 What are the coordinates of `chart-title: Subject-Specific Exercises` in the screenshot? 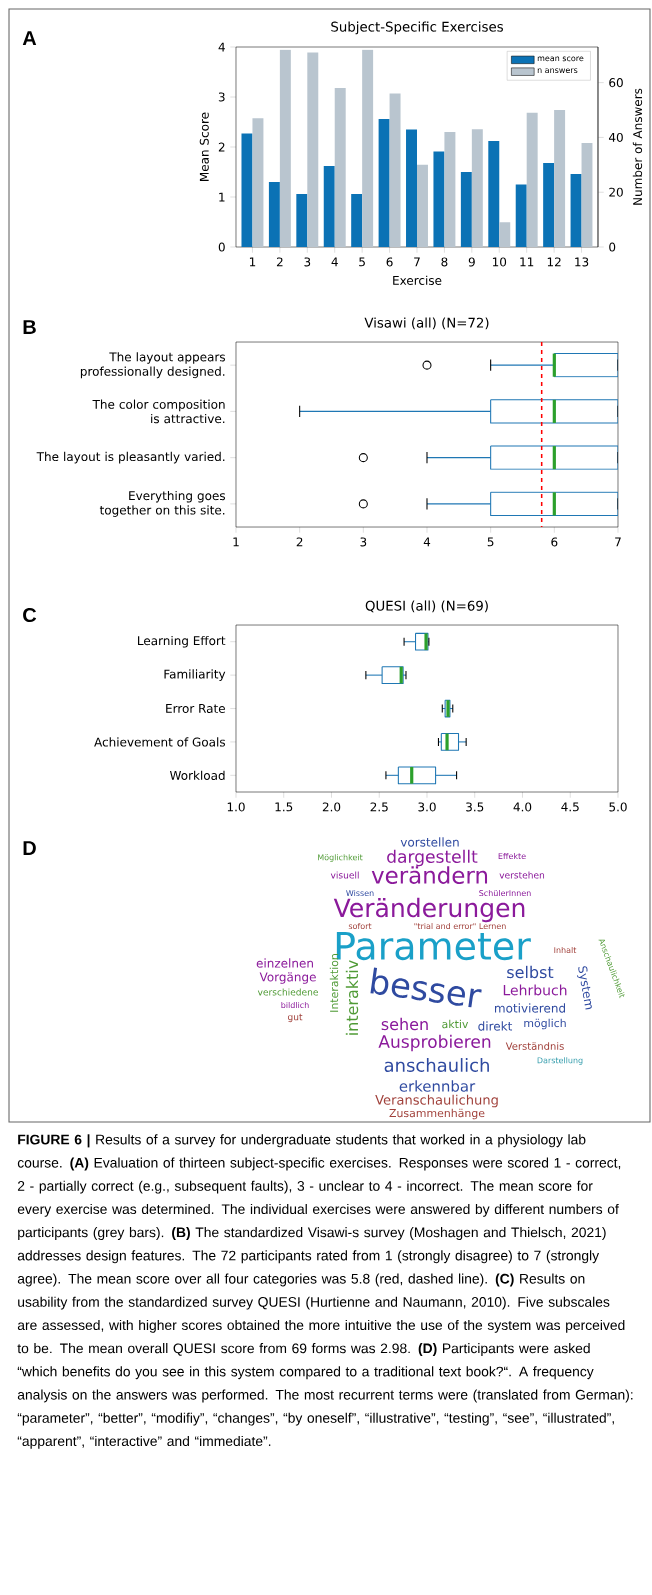 It's located at (417, 28).